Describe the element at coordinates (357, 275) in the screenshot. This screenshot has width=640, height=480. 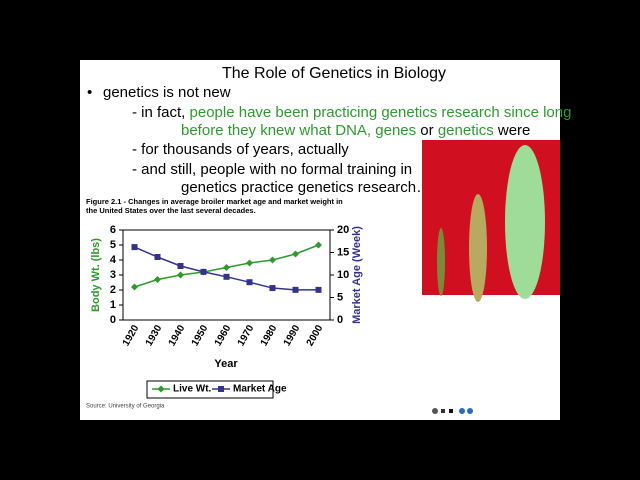
I see `y2-axis-title: Market Age (Week)` at that location.